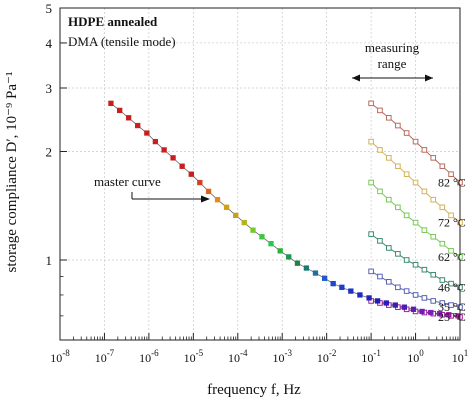 The image size is (474, 401). I want to click on measuring-range-label-2: range, so click(392, 63).